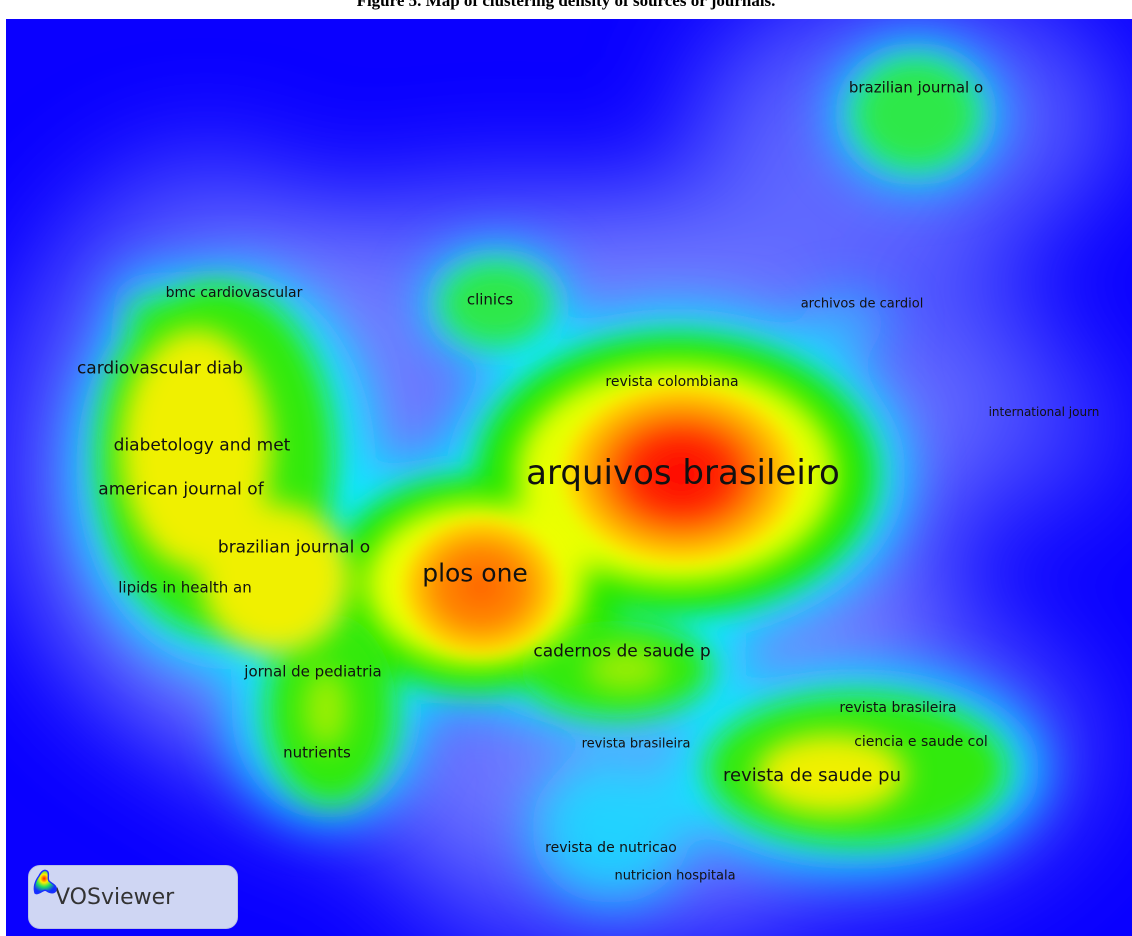 Image resolution: width=1132 pixels, height=936 pixels. What do you see at coordinates (601, 519) in the screenshot?
I see `hot-layer` at bounding box center [601, 519].